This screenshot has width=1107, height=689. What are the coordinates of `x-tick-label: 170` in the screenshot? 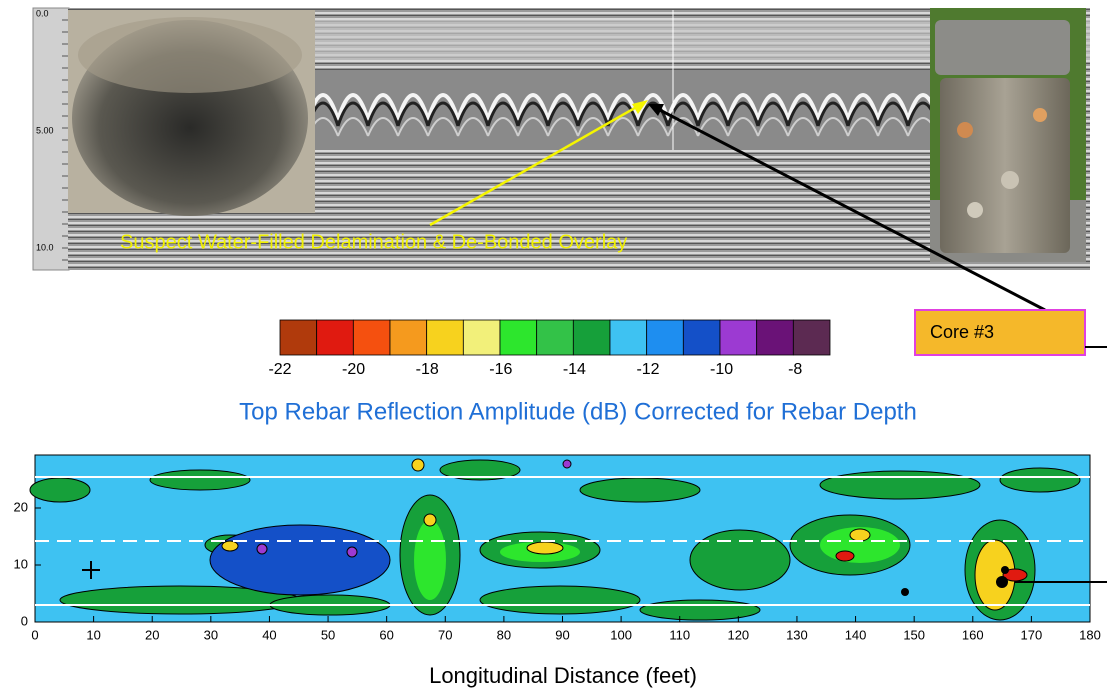 It's located at (1032, 634).